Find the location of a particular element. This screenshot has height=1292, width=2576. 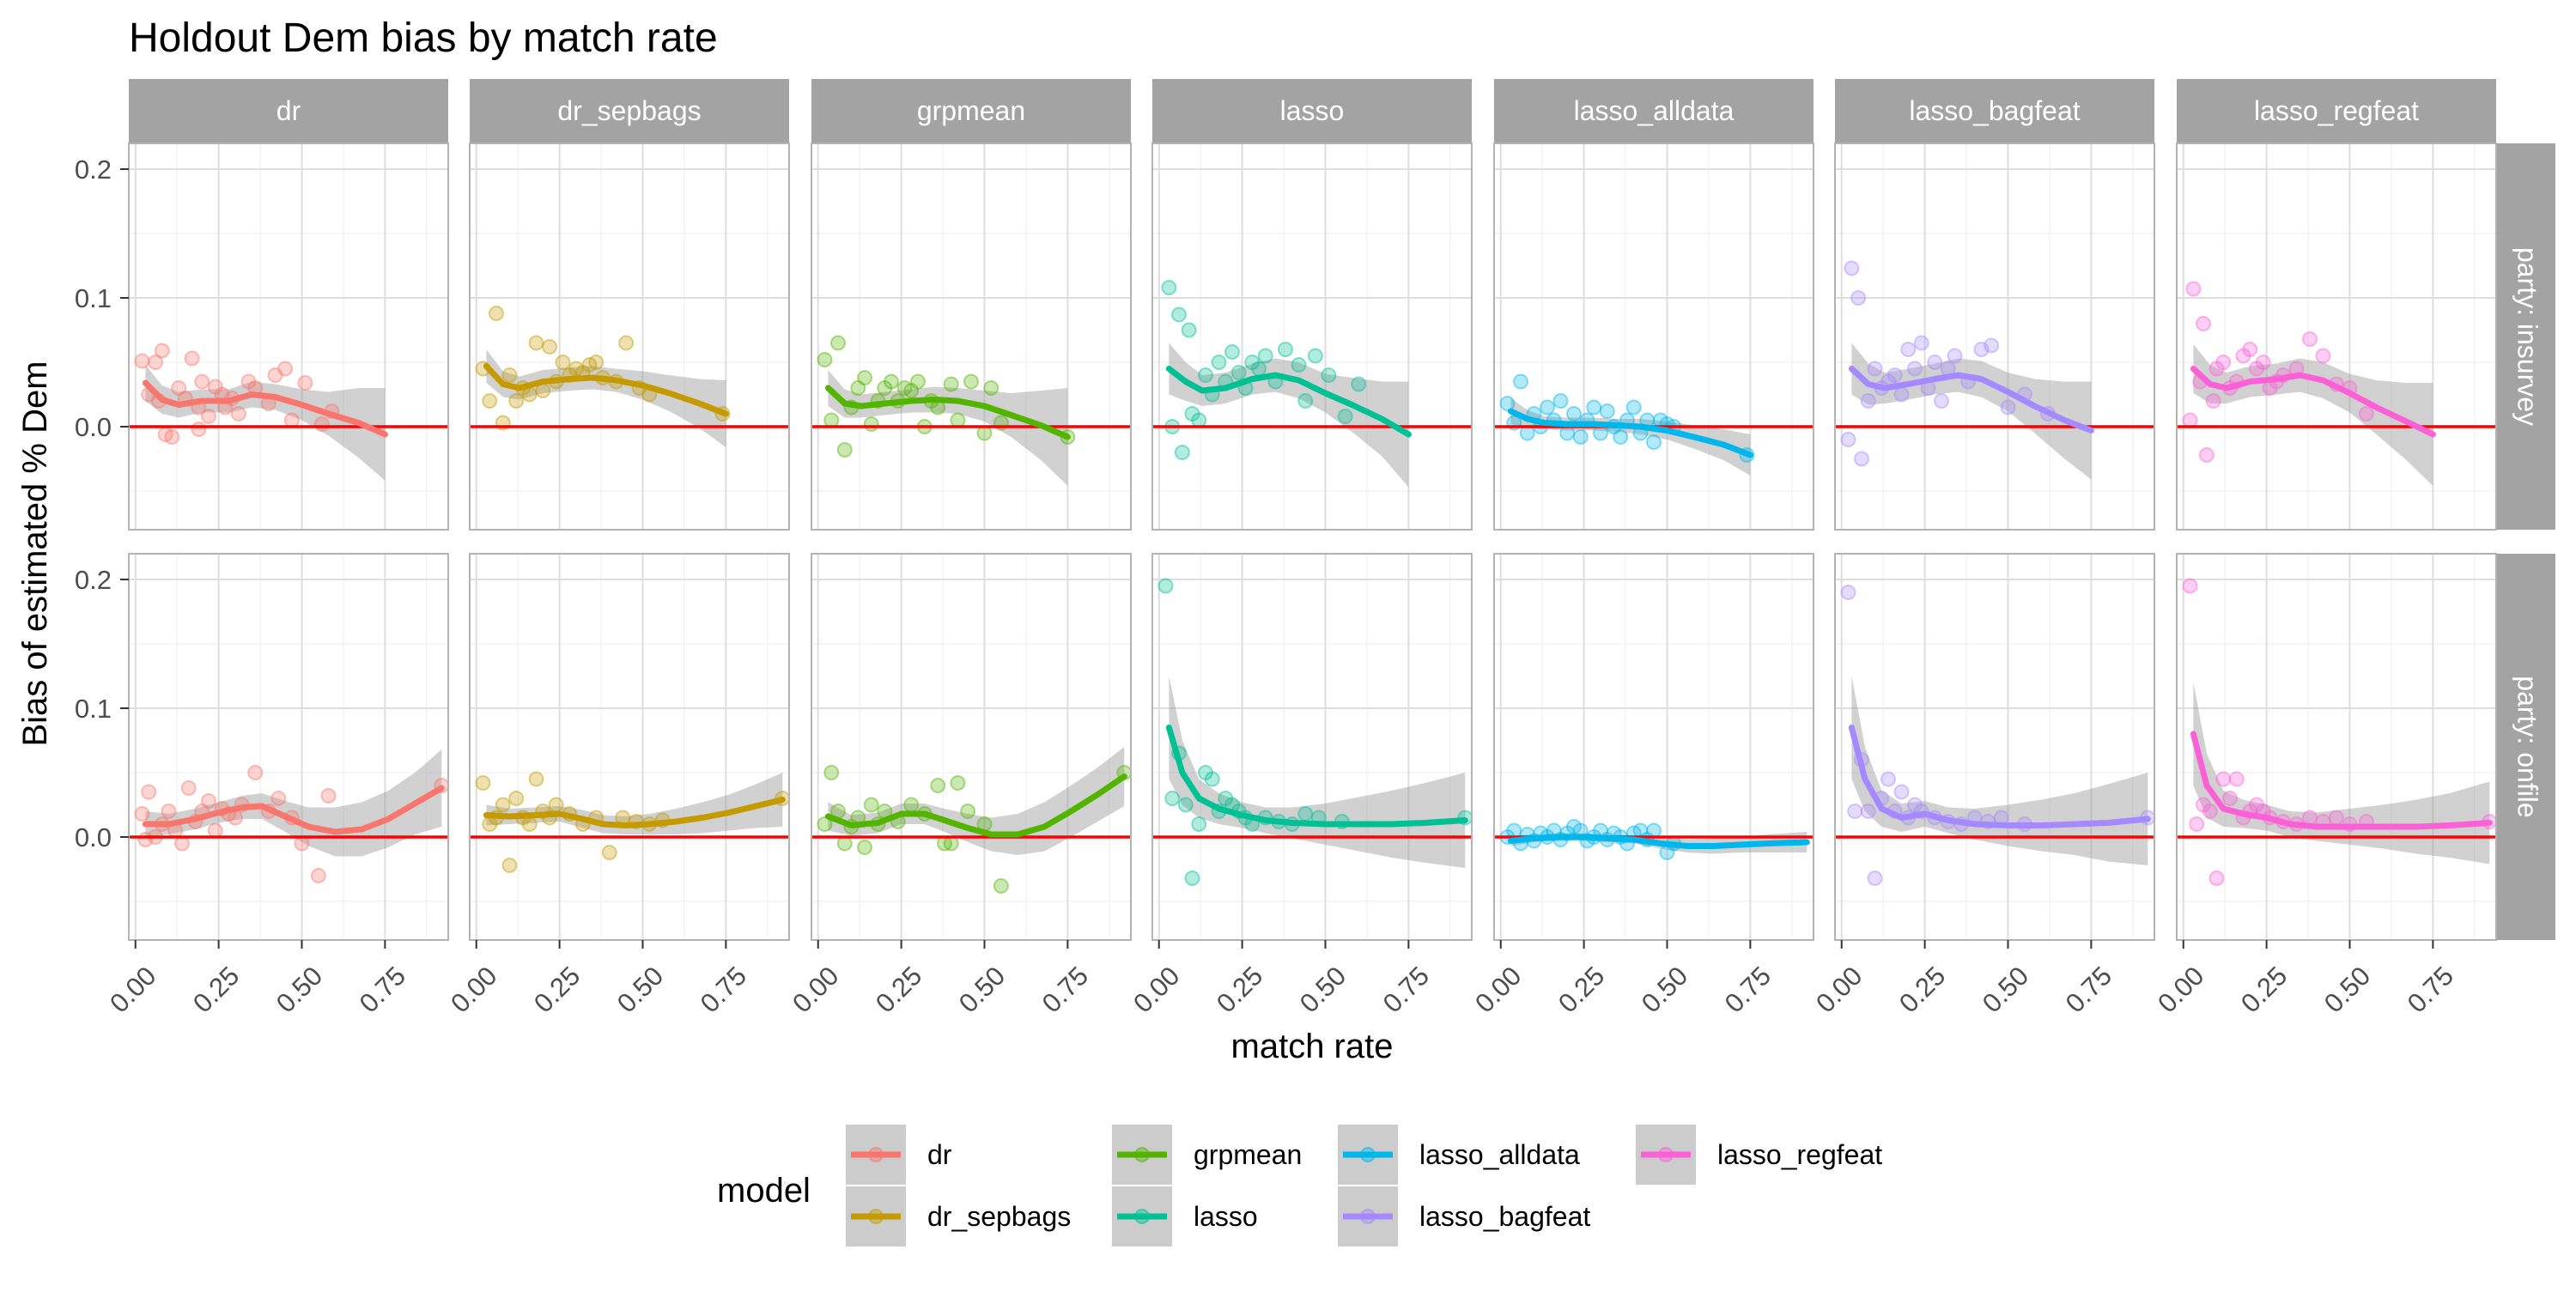

panel-lasso_alldata-row0 is located at coordinates (1654, 336).